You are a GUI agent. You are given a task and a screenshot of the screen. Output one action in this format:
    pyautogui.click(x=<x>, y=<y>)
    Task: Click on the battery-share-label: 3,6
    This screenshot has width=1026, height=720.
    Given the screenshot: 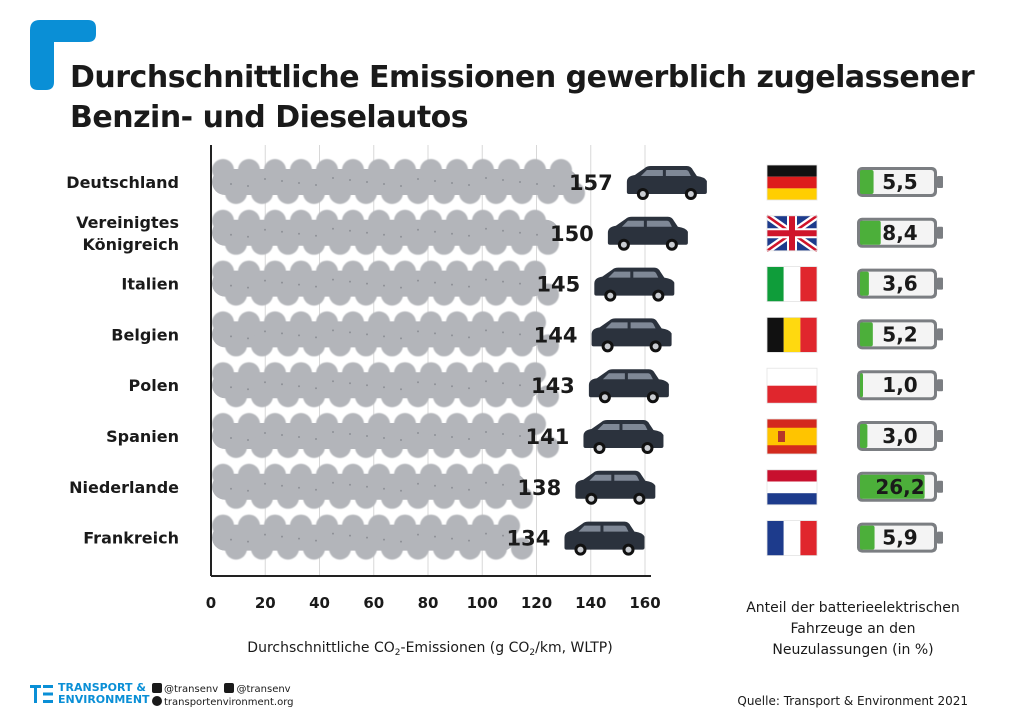 What is the action you would take?
    pyautogui.click(x=899, y=284)
    